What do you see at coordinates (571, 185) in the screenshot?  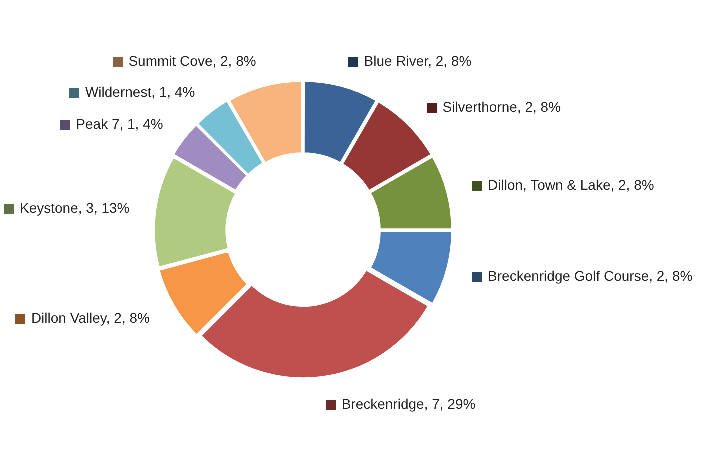 I see `slice-label: Dillon, Town & Lake, 2, 8%` at bounding box center [571, 185].